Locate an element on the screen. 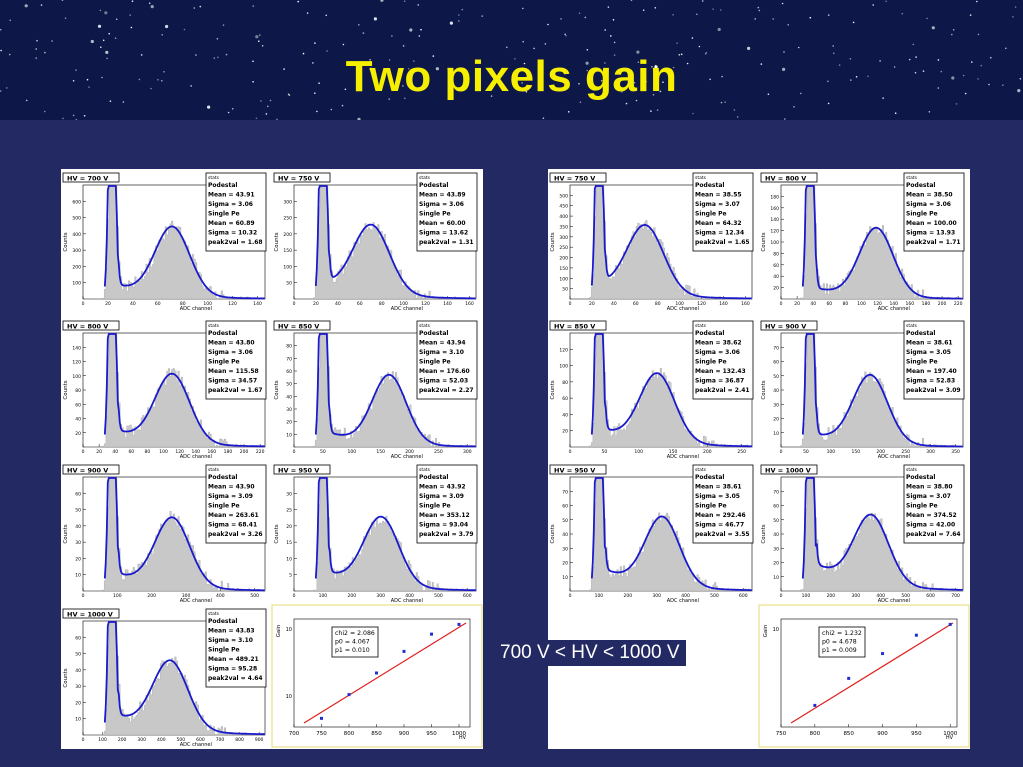  x-tick-label: 500 is located at coordinates (254, 596).